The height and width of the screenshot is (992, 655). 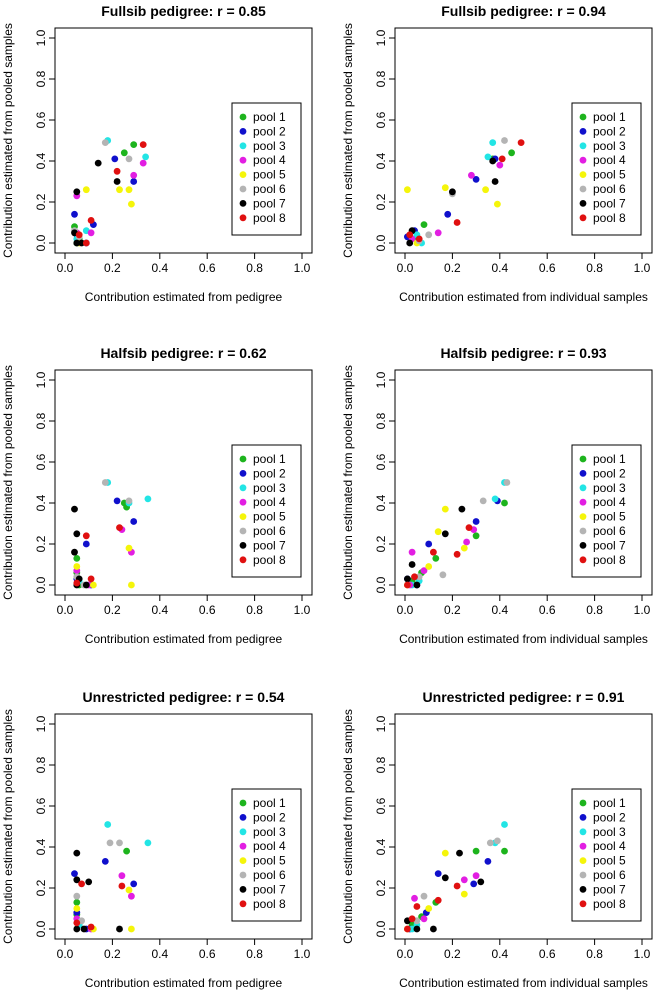 I want to click on plot-frame, so click(x=183, y=482).